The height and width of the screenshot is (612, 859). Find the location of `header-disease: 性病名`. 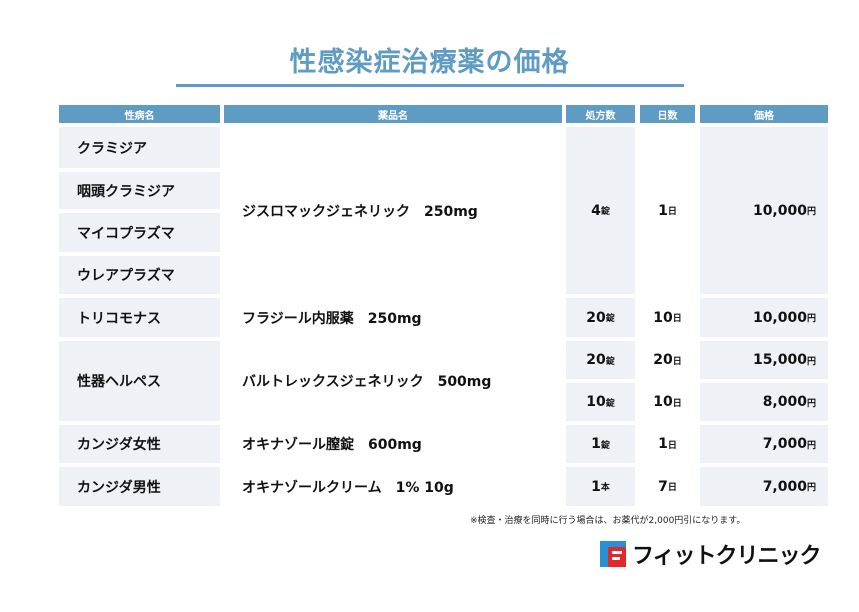

header-disease: 性病名 is located at coordinates (139, 114).